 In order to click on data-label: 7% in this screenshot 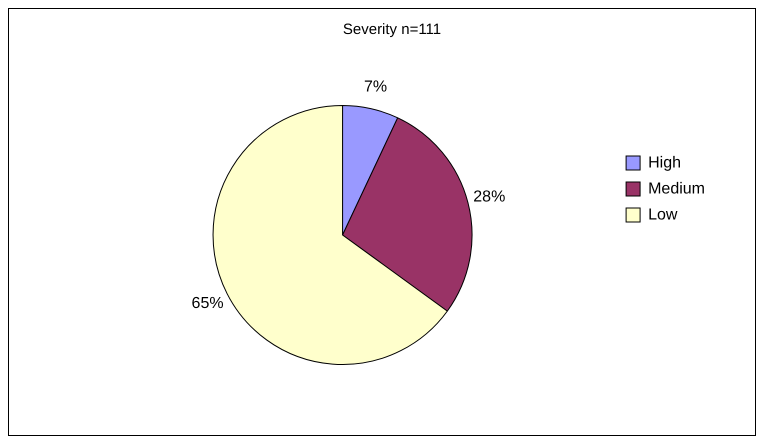, I will do `click(376, 87)`.